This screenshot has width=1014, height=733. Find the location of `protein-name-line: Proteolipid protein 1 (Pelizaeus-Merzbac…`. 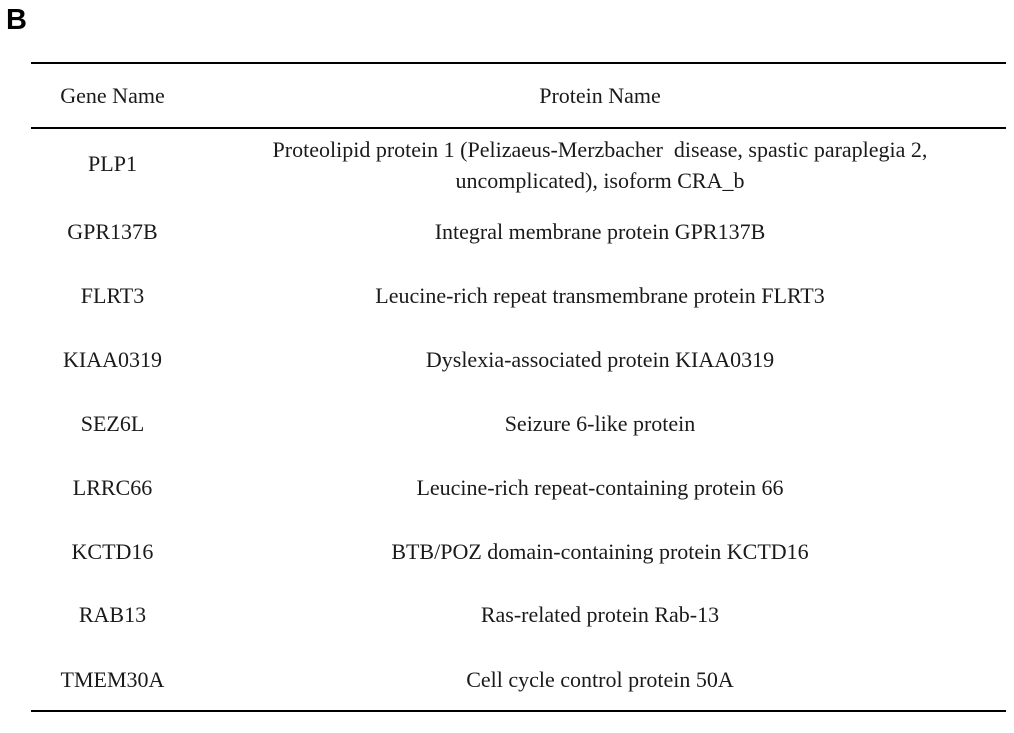

protein-name-line: Proteolipid protein 1 (Pelizaeus-Merzbac… is located at coordinates (600, 149).